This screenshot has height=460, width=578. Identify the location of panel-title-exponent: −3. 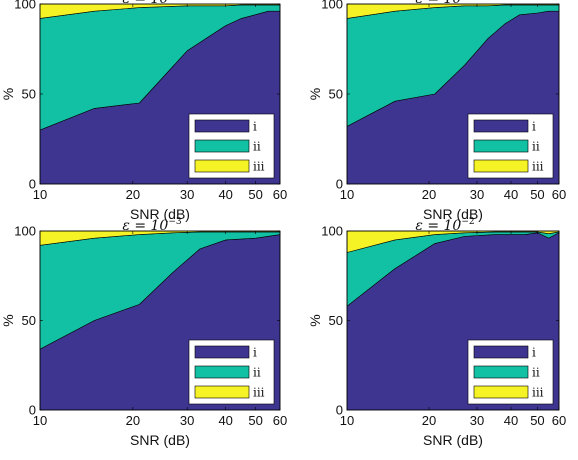
(175, 222).